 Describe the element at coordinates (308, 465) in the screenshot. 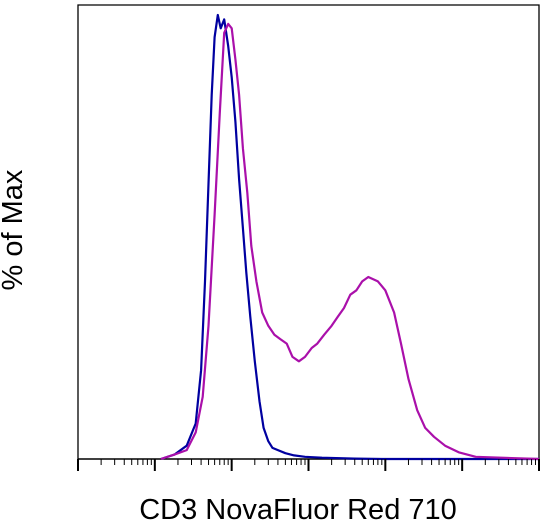

I see `x-axis-ticks` at that location.